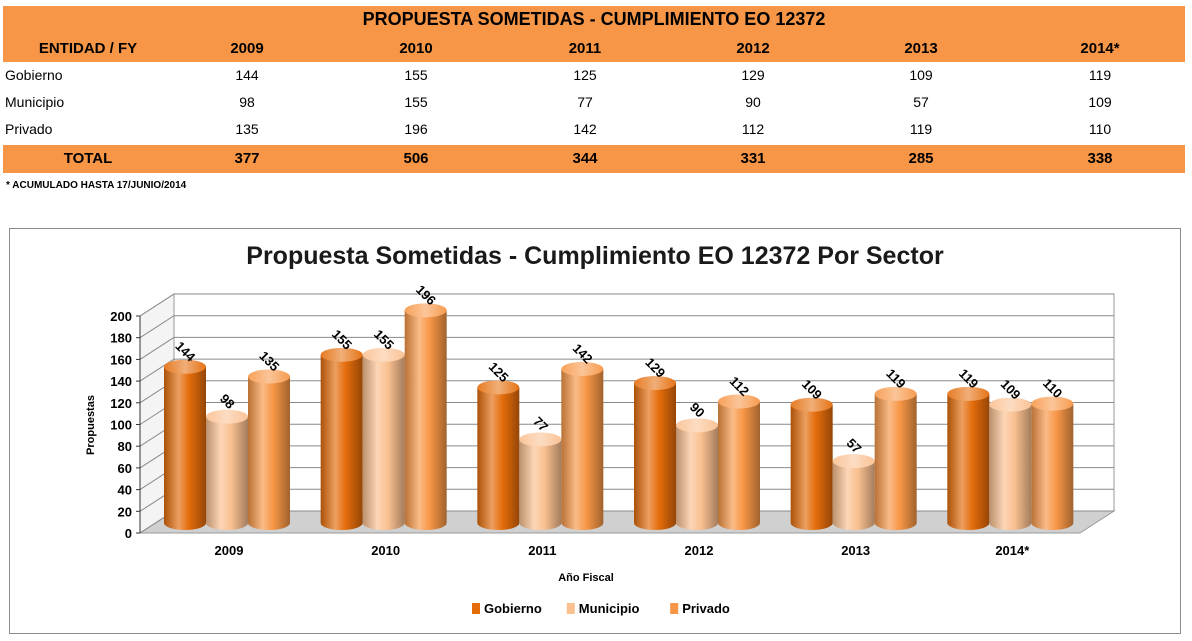 Image resolution: width=1192 pixels, height=641 pixels. I want to click on y-tick-label: 120, so click(121, 403).